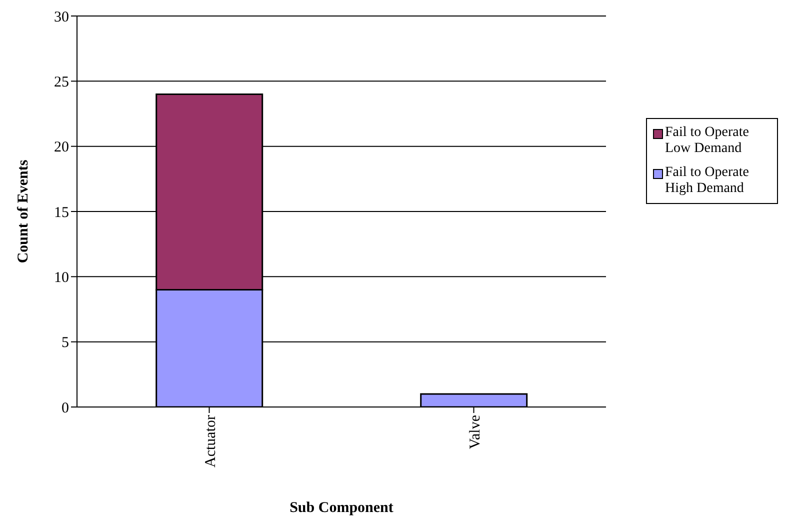 This screenshot has width=795, height=518. What do you see at coordinates (61, 278) in the screenshot?
I see `y-tick-label: 10` at bounding box center [61, 278].